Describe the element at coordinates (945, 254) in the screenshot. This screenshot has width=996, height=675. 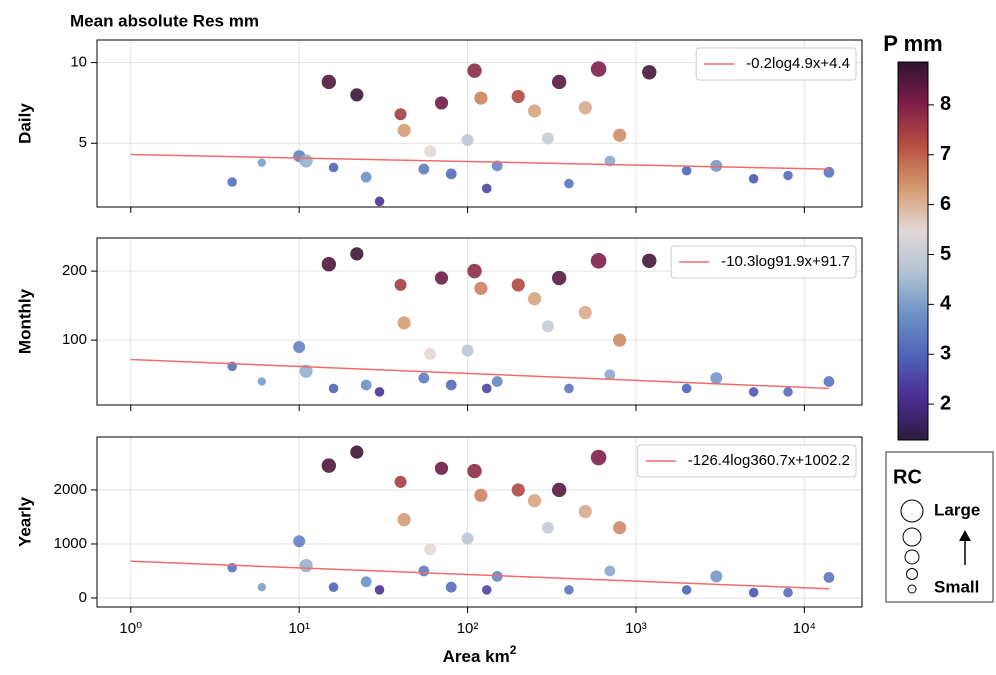
I see `colorbar-tick-label: 5` at that location.